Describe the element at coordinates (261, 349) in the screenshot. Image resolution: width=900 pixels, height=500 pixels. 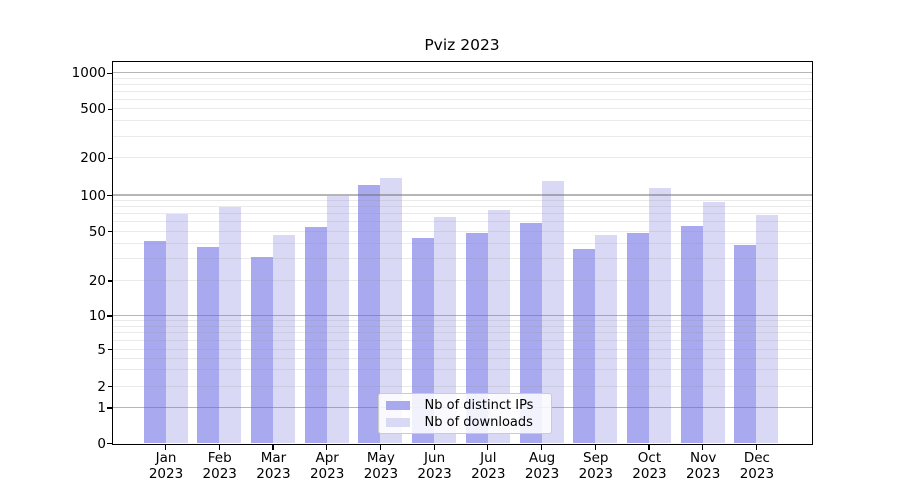
I see `bar-distinct-ips-mar-2023` at that location.